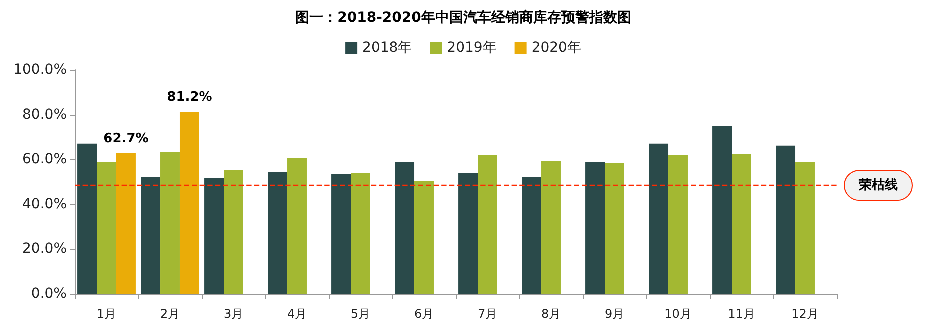 The image size is (927, 330). Describe the element at coordinates (44, 204) in the screenshot. I see `y-tick-label: 40.0%` at that location.